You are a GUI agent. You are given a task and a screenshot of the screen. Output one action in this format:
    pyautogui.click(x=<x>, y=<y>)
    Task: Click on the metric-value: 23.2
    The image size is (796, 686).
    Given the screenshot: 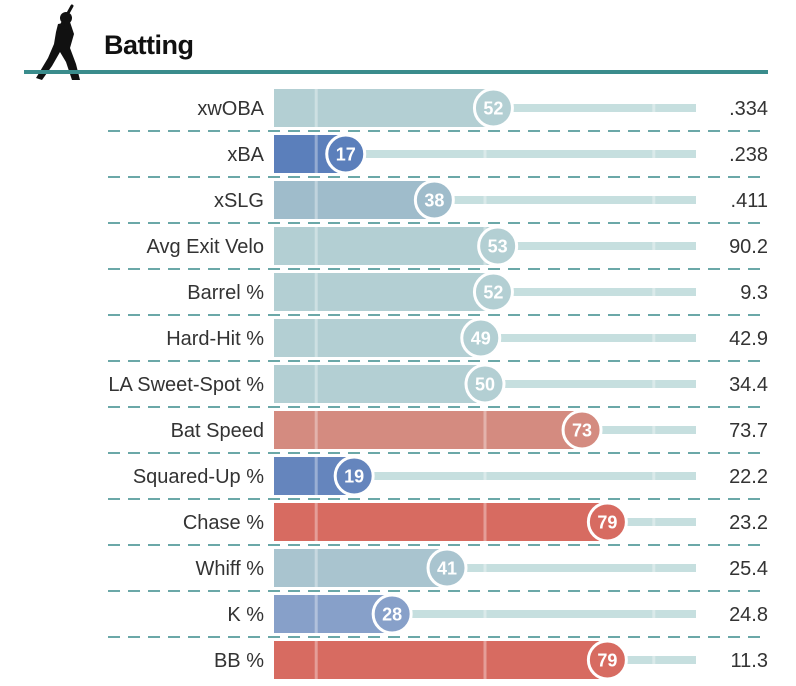 What is the action you would take?
    pyautogui.click(x=748, y=523)
    